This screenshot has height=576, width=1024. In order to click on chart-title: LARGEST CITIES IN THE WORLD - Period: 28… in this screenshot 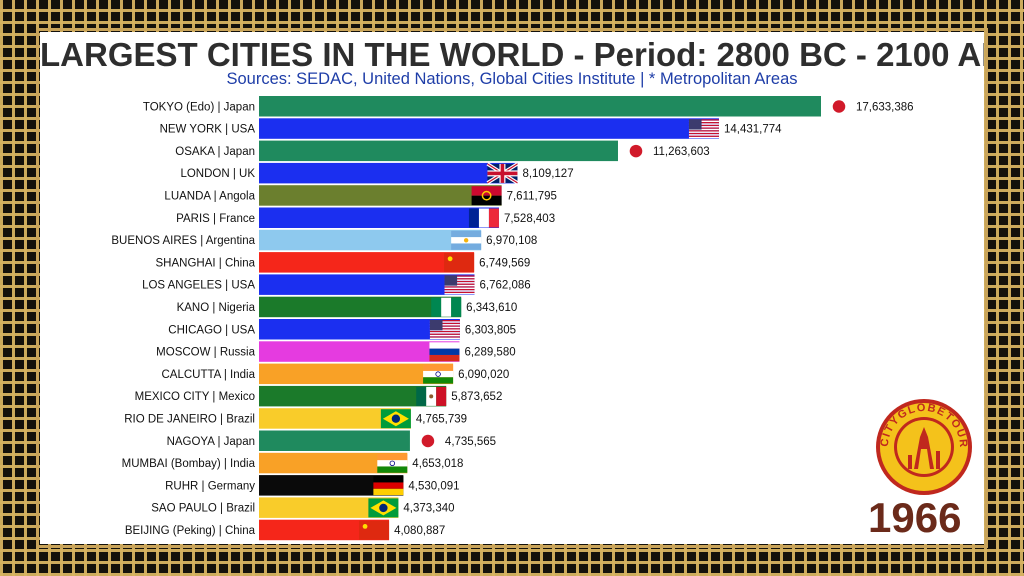, I will do `click(512, 54)`.